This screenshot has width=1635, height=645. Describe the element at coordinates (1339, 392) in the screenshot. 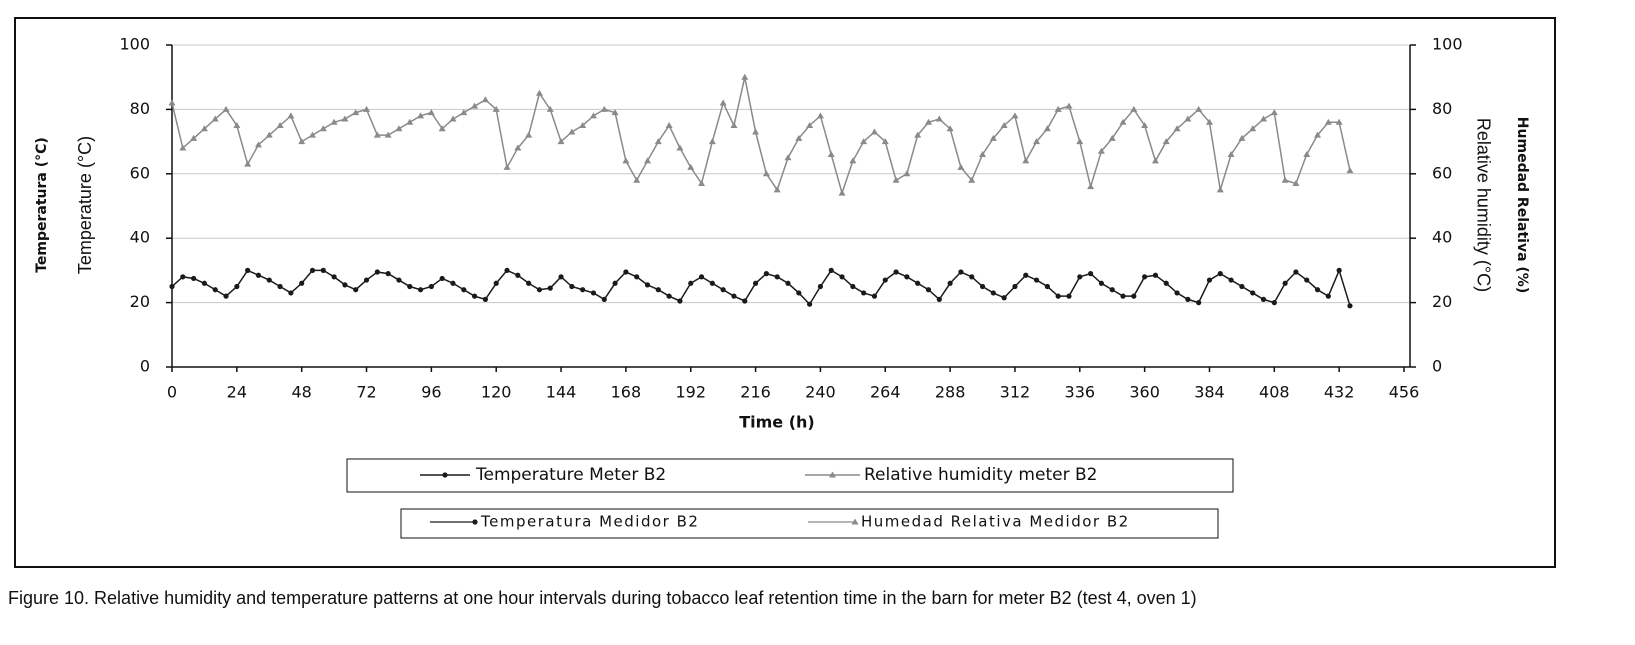

I see `x-tick-label: 432` at that location.